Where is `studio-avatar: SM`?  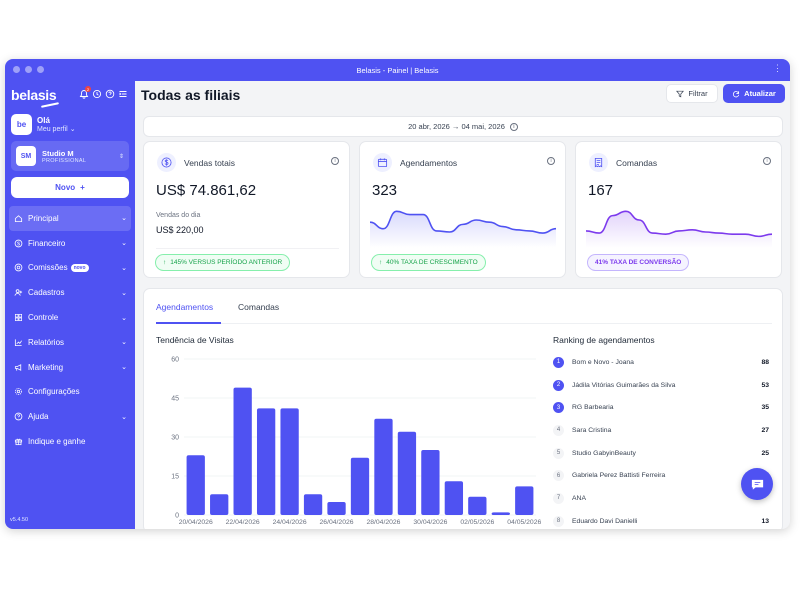
studio-avatar: SM is located at coordinates (26, 156).